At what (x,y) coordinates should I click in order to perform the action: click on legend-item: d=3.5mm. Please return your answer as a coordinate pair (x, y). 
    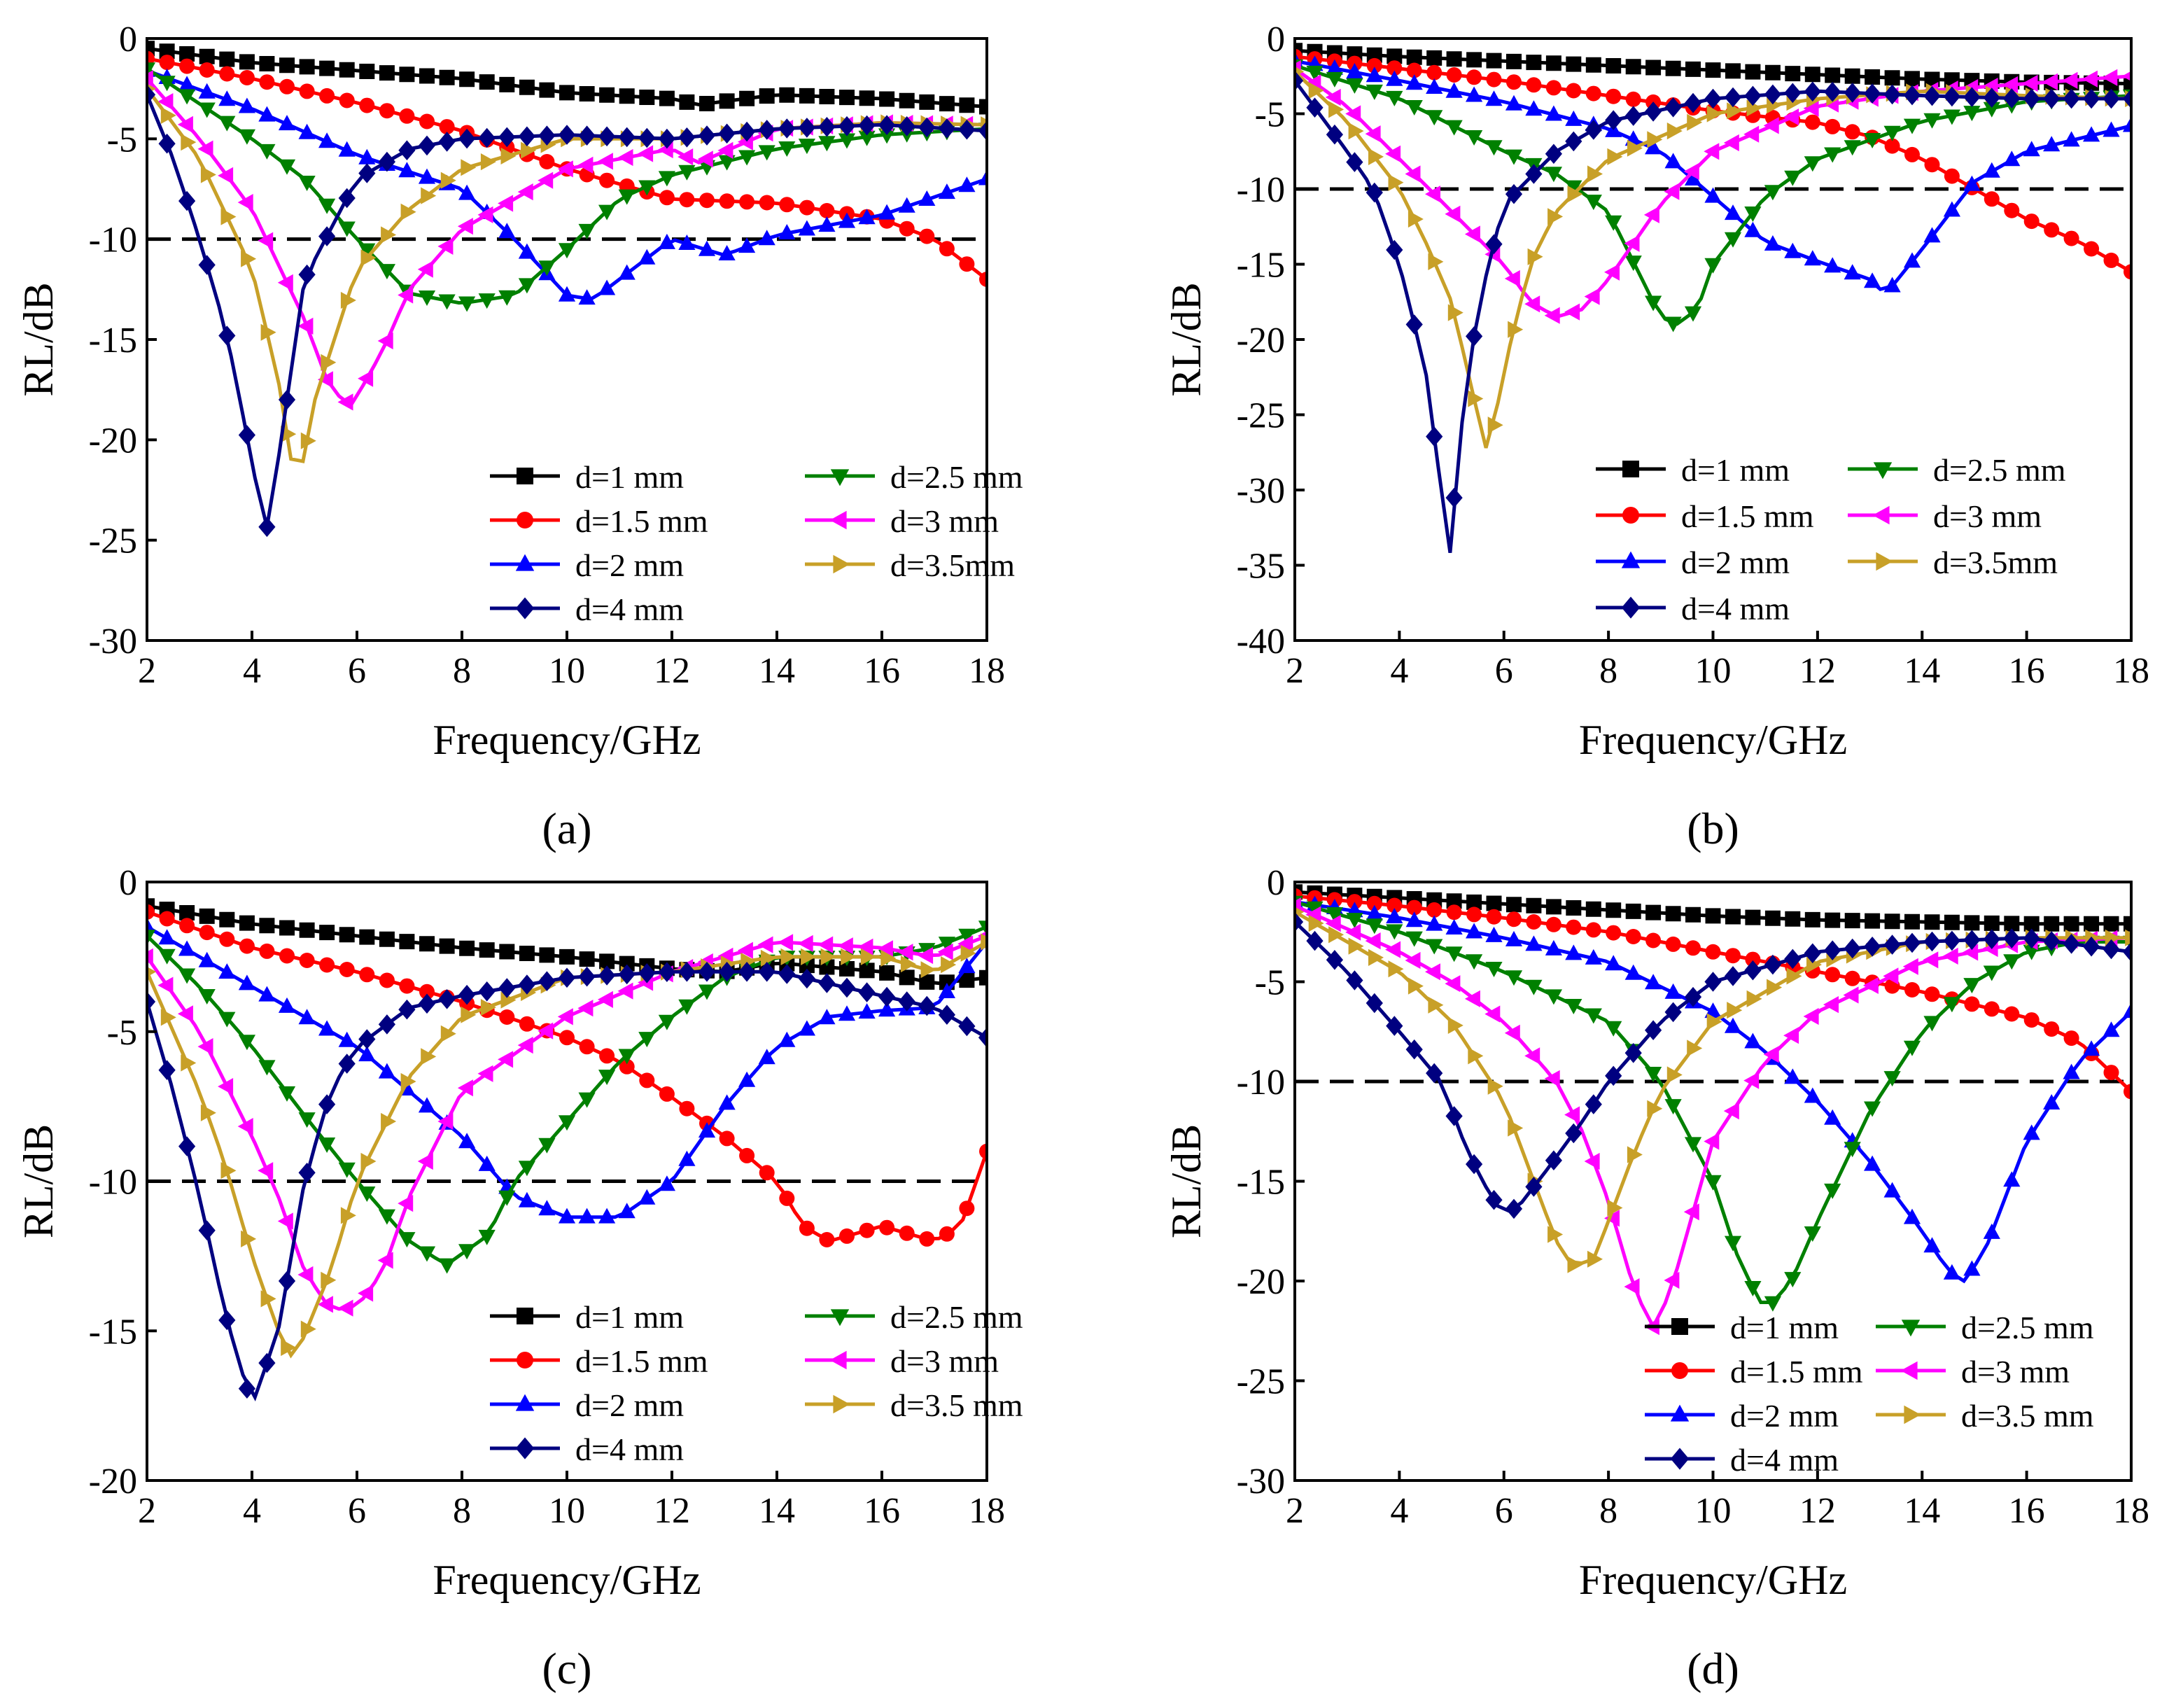
    Looking at the image, I should click on (910, 565).